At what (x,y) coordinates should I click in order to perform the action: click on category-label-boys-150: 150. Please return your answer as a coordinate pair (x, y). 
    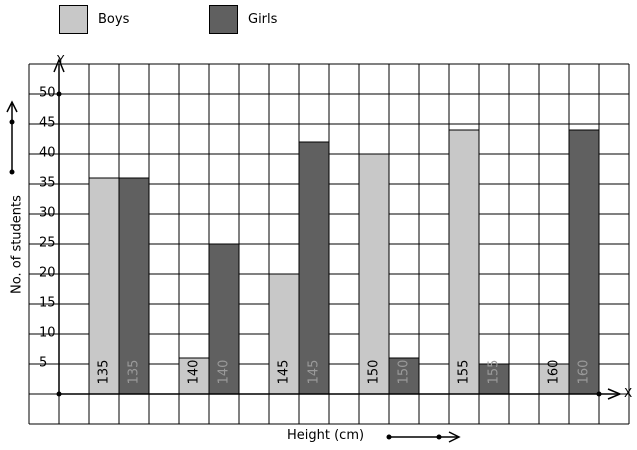
    Looking at the image, I should click on (374, 372).